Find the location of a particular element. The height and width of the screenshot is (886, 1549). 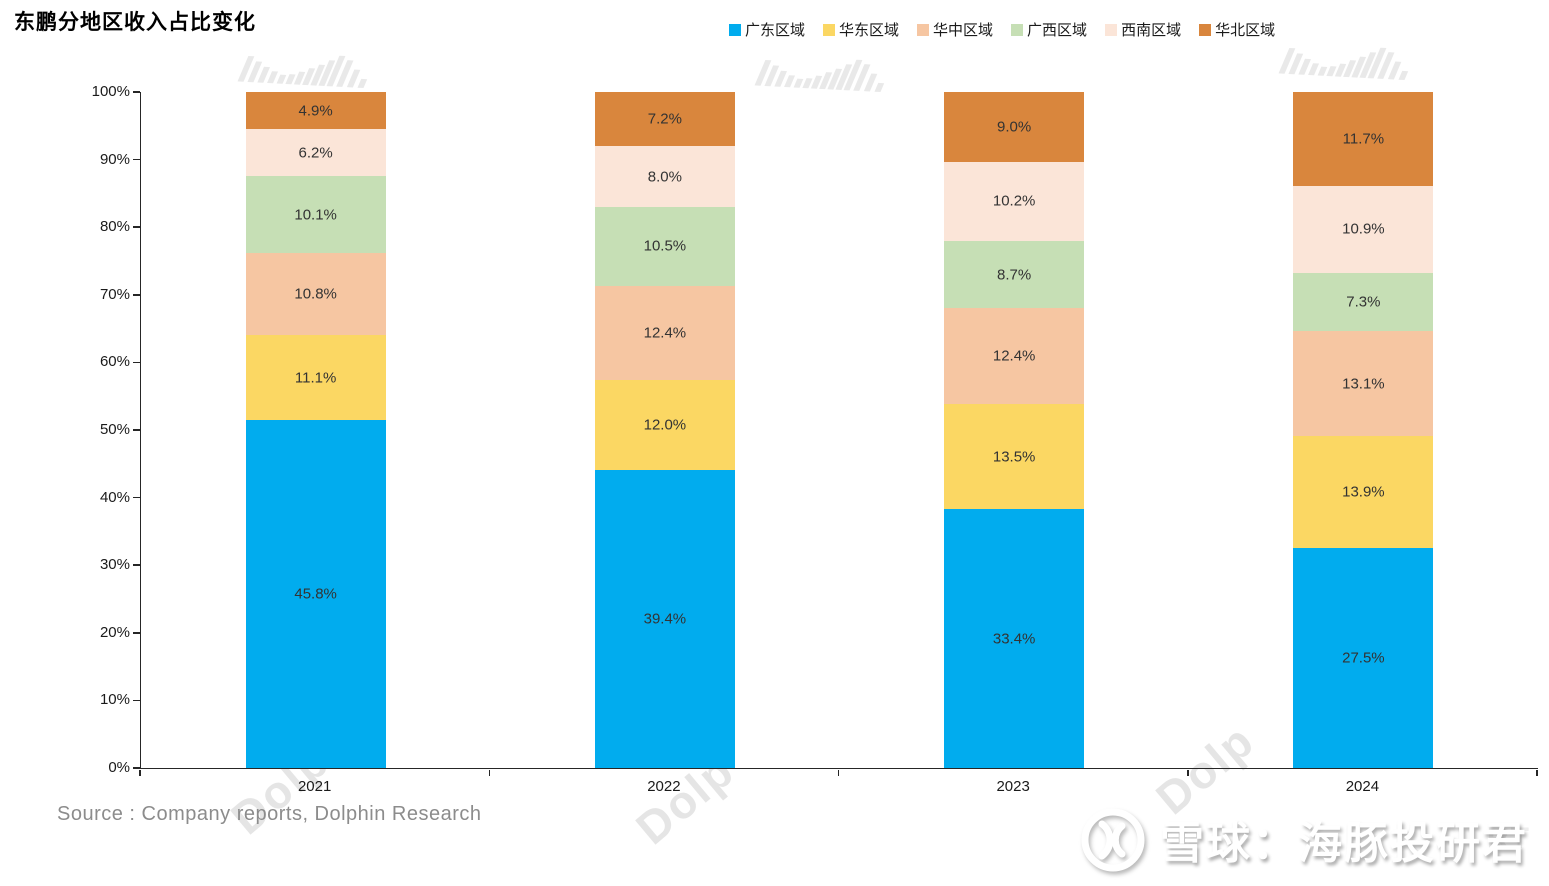

segment-value-label: 11.7% is located at coordinates (1363, 139).